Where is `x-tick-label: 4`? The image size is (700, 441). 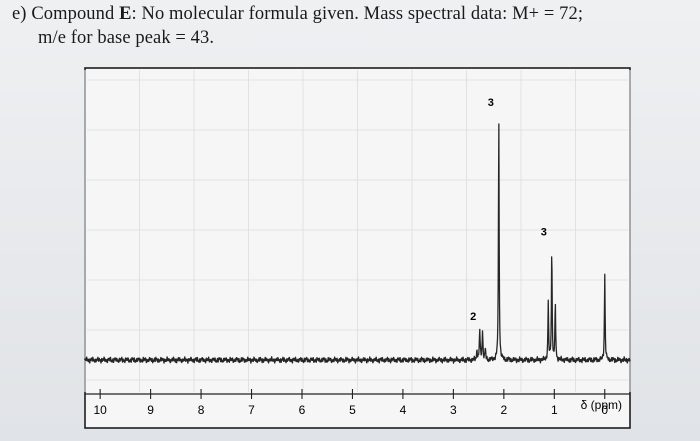
x-tick-label: 4 is located at coordinates (403, 410).